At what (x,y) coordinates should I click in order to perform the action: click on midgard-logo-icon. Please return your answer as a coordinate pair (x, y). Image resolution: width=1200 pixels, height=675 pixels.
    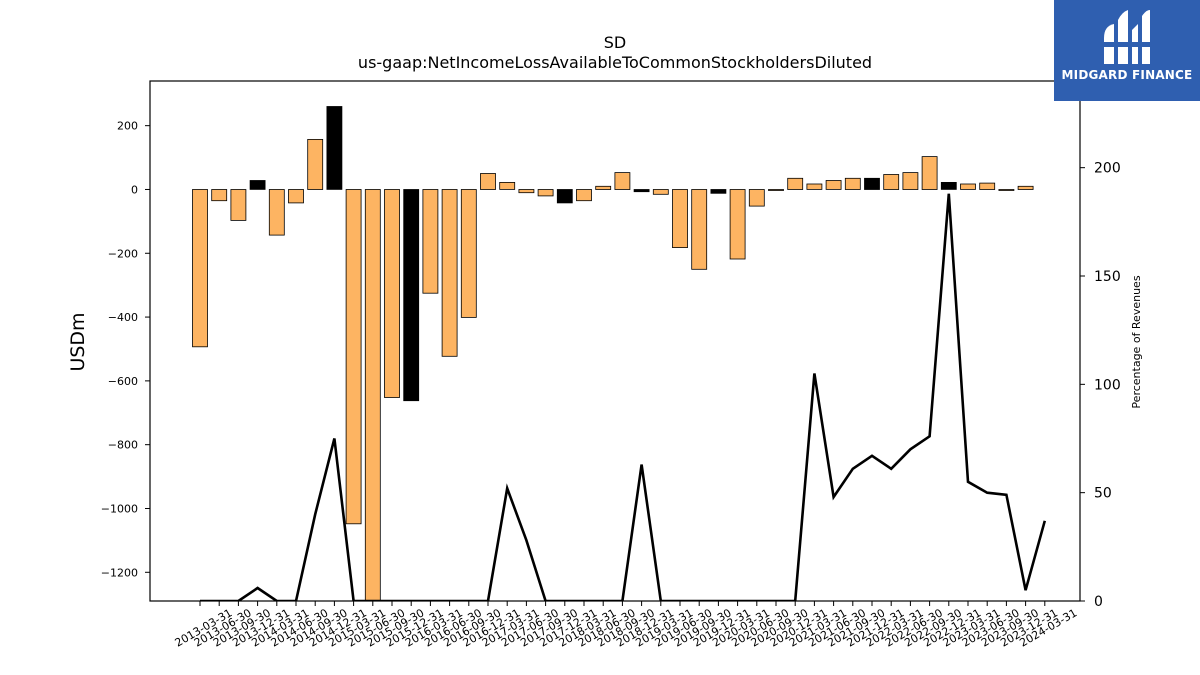
    Looking at the image, I should click on (1127, 37).